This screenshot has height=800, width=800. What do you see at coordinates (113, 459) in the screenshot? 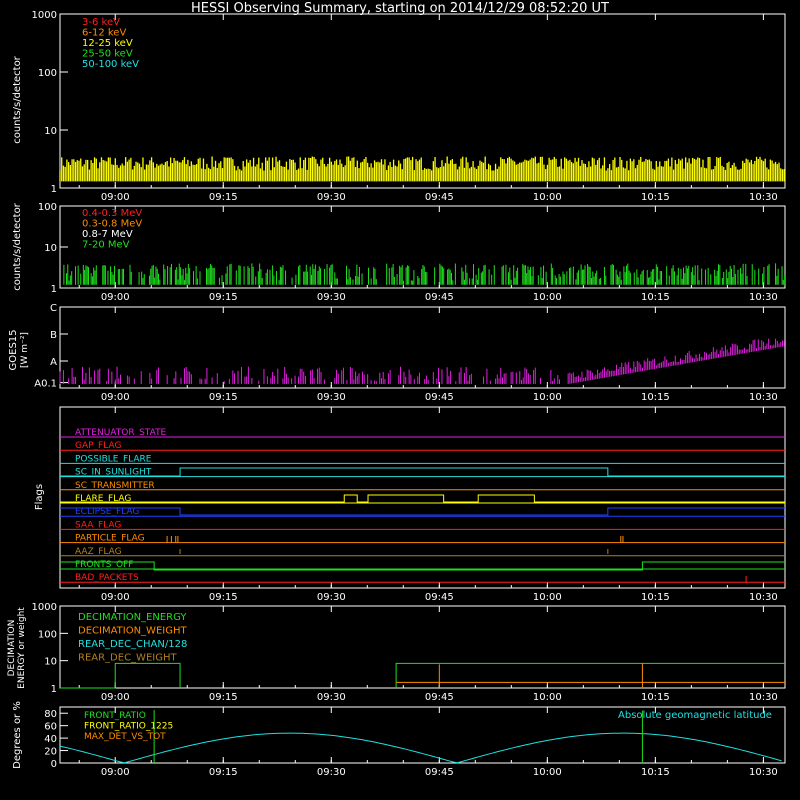
I see `flag-label-possible-flare: POSSIBLE_FLARE` at bounding box center [113, 459].